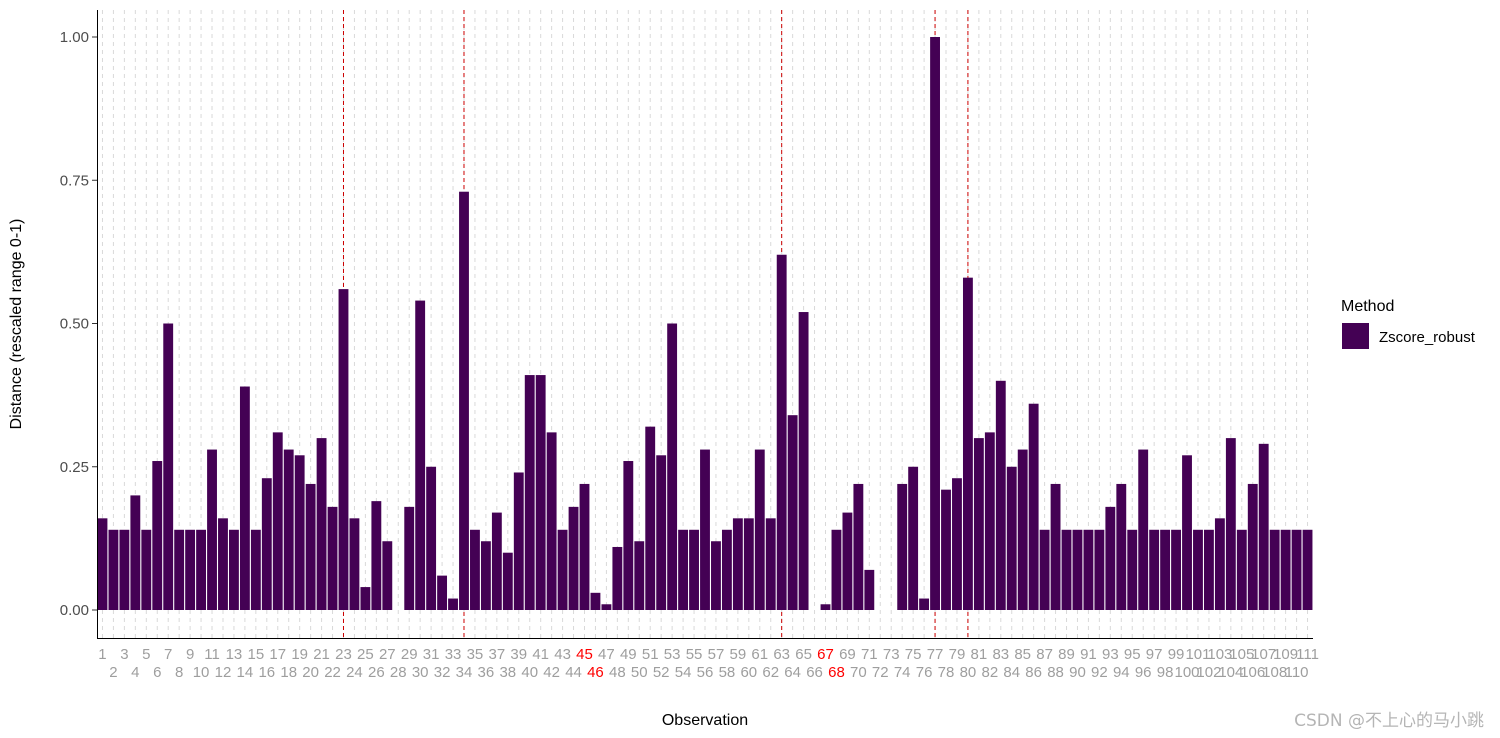  Describe the element at coordinates (573, 672) in the screenshot. I see `x-tick-label: 44` at that location.